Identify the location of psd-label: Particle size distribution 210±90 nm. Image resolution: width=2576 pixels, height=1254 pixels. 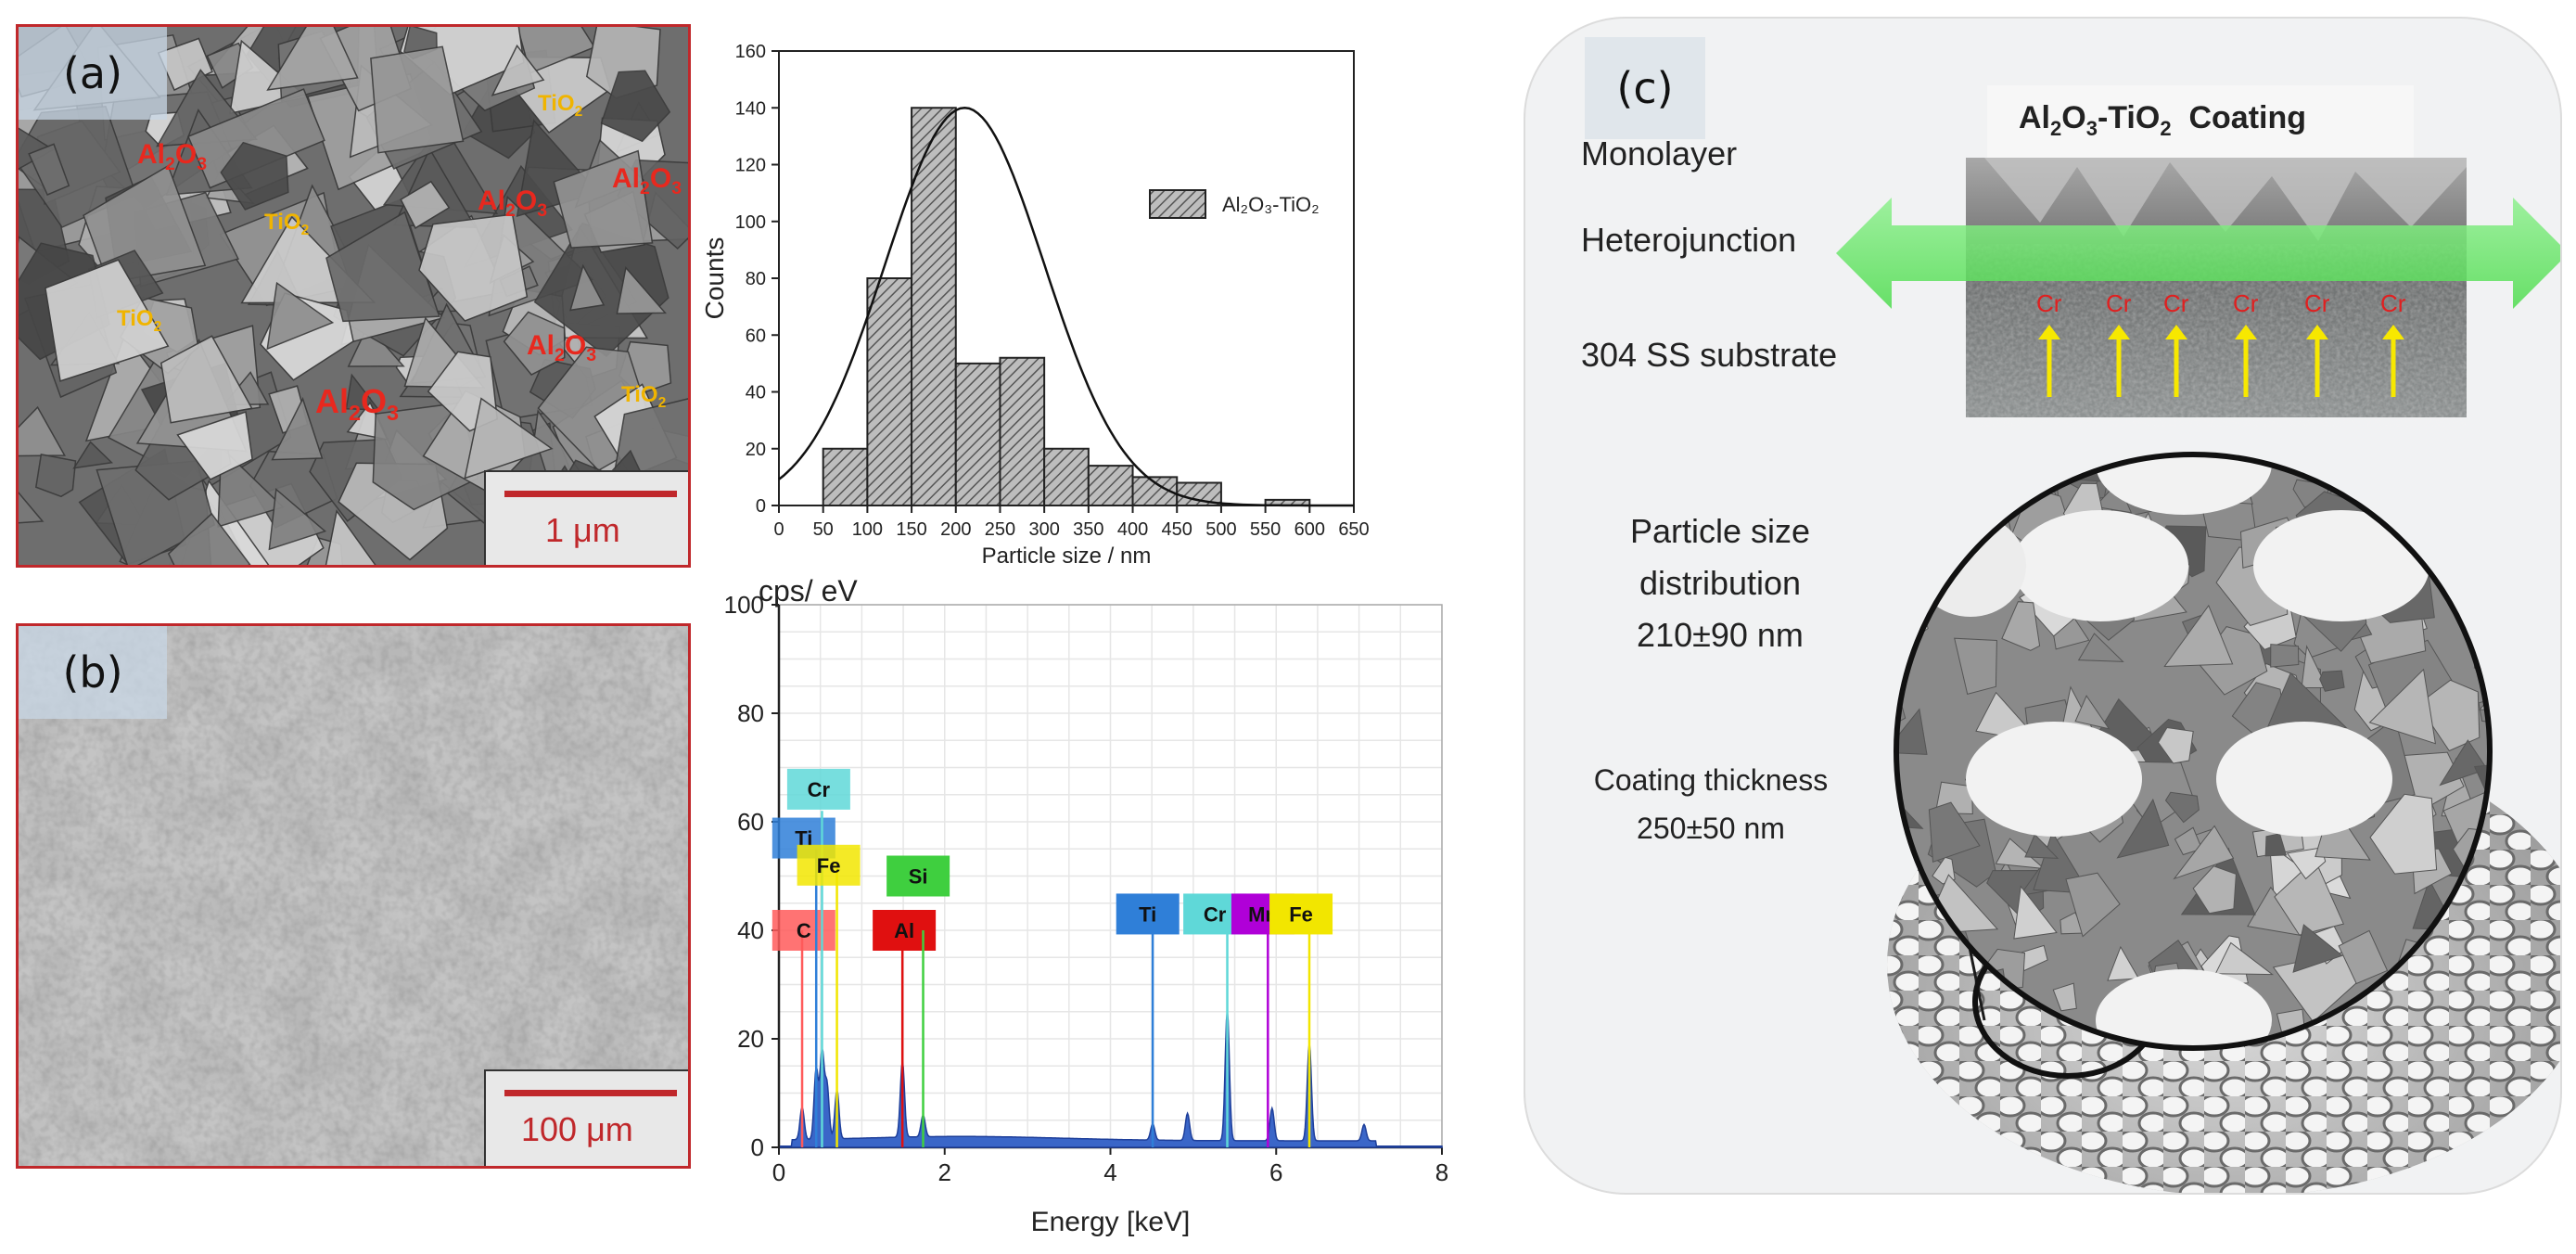
(1720, 583).